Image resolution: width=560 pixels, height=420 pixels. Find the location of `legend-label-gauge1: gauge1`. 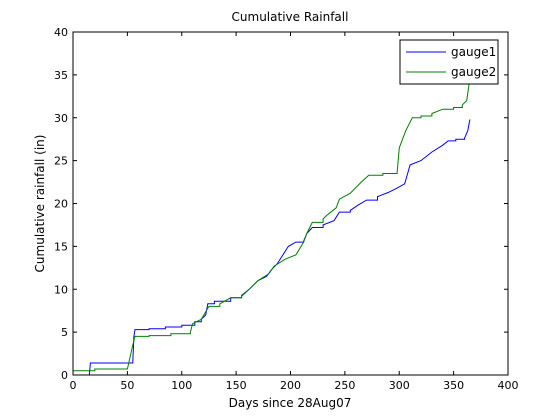

legend-label-gauge1: gauge1 is located at coordinates (473, 52).